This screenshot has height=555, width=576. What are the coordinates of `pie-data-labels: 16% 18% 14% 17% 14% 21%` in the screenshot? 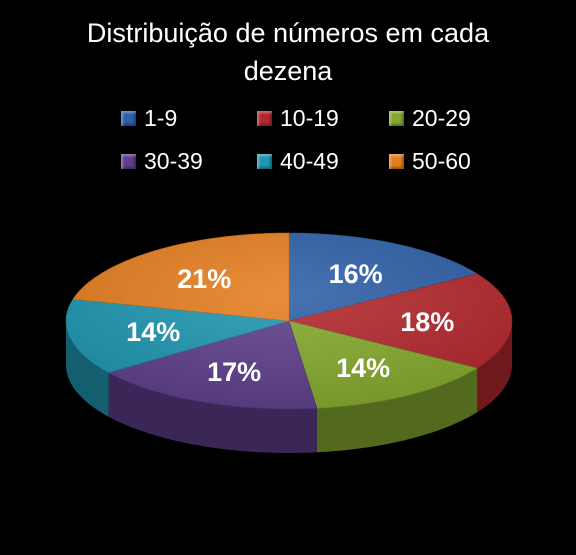 It's located at (290, 323).